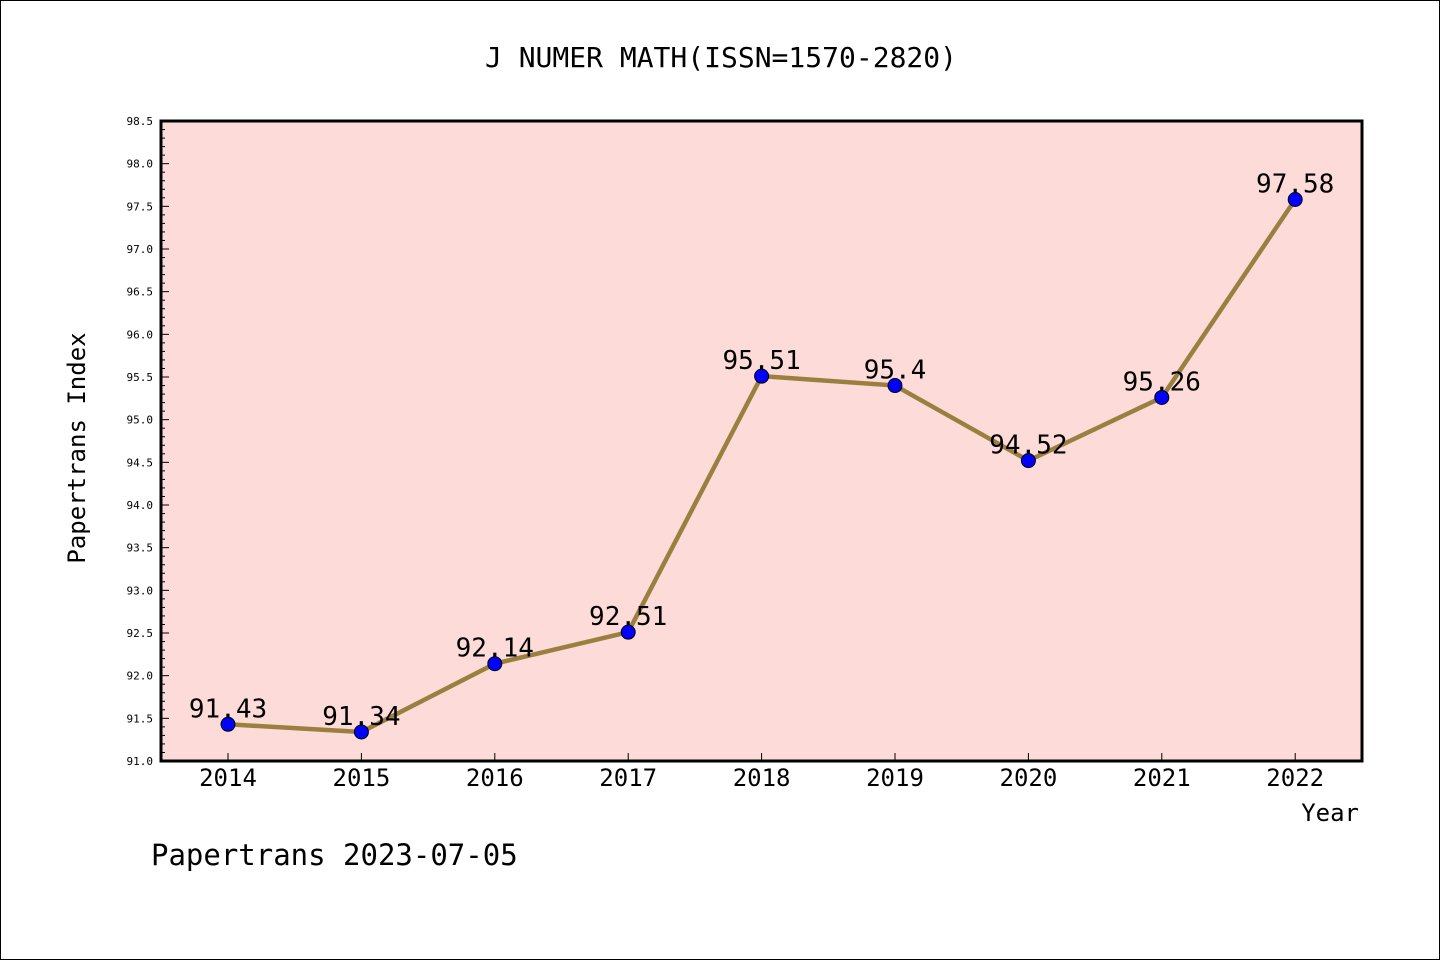  What do you see at coordinates (1028, 446) in the screenshot?
I see `data-label: 94.52` at bounding box center [1028, 446].